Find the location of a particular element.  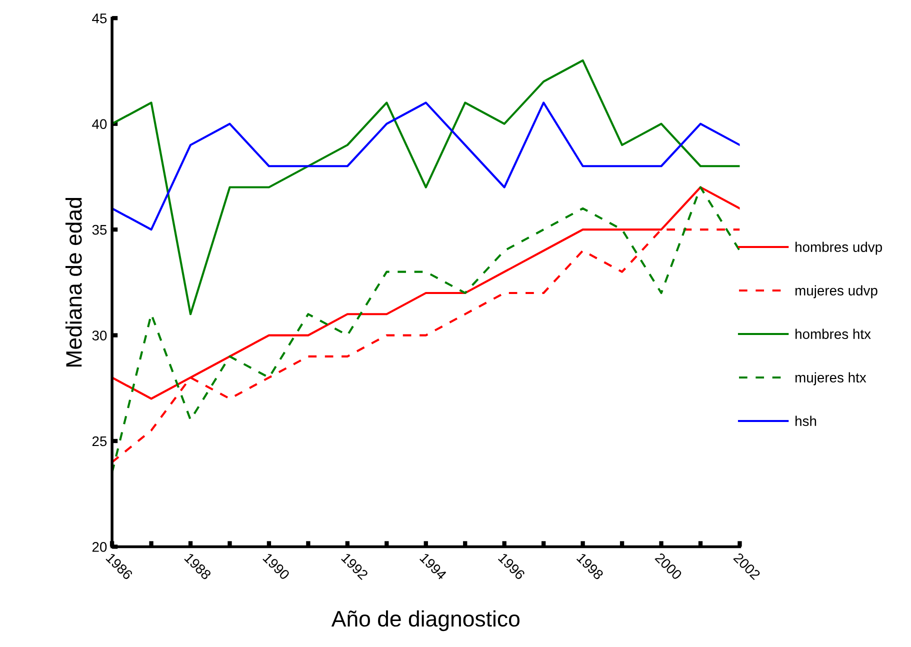

y-tick-label: 20 is located at coordinates (99, 547).